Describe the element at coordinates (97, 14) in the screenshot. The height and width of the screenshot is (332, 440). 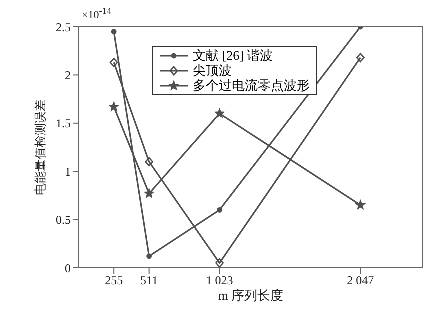
I see `text: ×10$^{-14}$` at that location.